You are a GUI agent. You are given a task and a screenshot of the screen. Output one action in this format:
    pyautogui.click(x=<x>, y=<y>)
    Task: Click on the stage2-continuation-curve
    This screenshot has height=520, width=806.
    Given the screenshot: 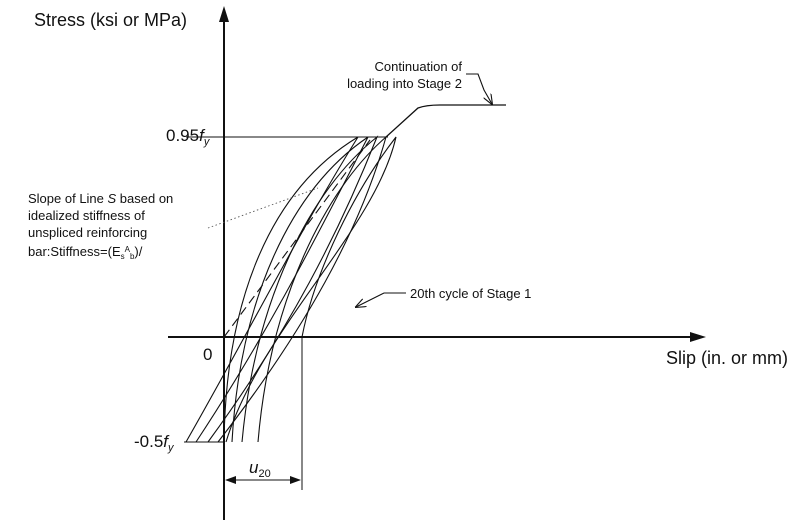 What is the action you would take?
    pyautogui.click(x=446, y=121)
    